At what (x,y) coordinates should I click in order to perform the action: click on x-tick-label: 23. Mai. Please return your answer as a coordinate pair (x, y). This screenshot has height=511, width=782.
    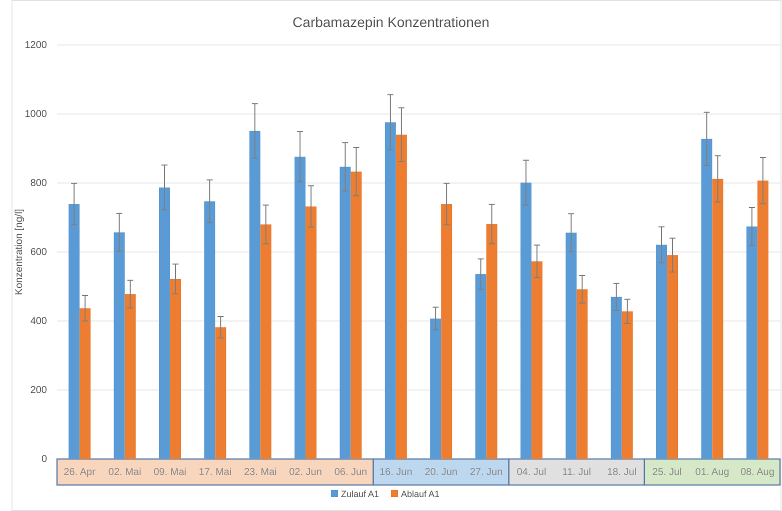
    Looking at the image, I should click on (260, 472).